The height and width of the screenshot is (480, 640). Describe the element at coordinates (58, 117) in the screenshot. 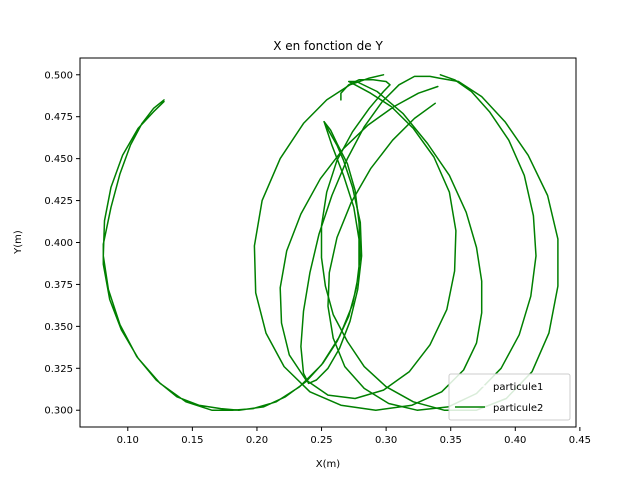

I see `y-tick-label: 0.475` at that location.